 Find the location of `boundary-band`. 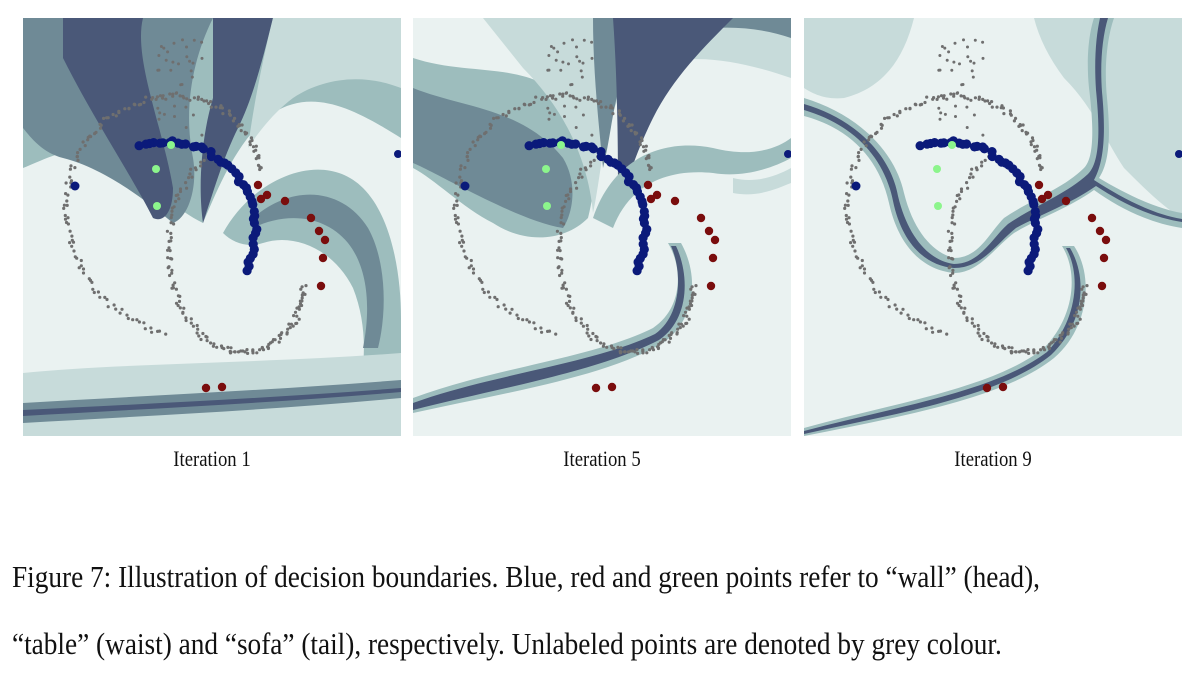

boundary-band is located at coordinates (549, 328).